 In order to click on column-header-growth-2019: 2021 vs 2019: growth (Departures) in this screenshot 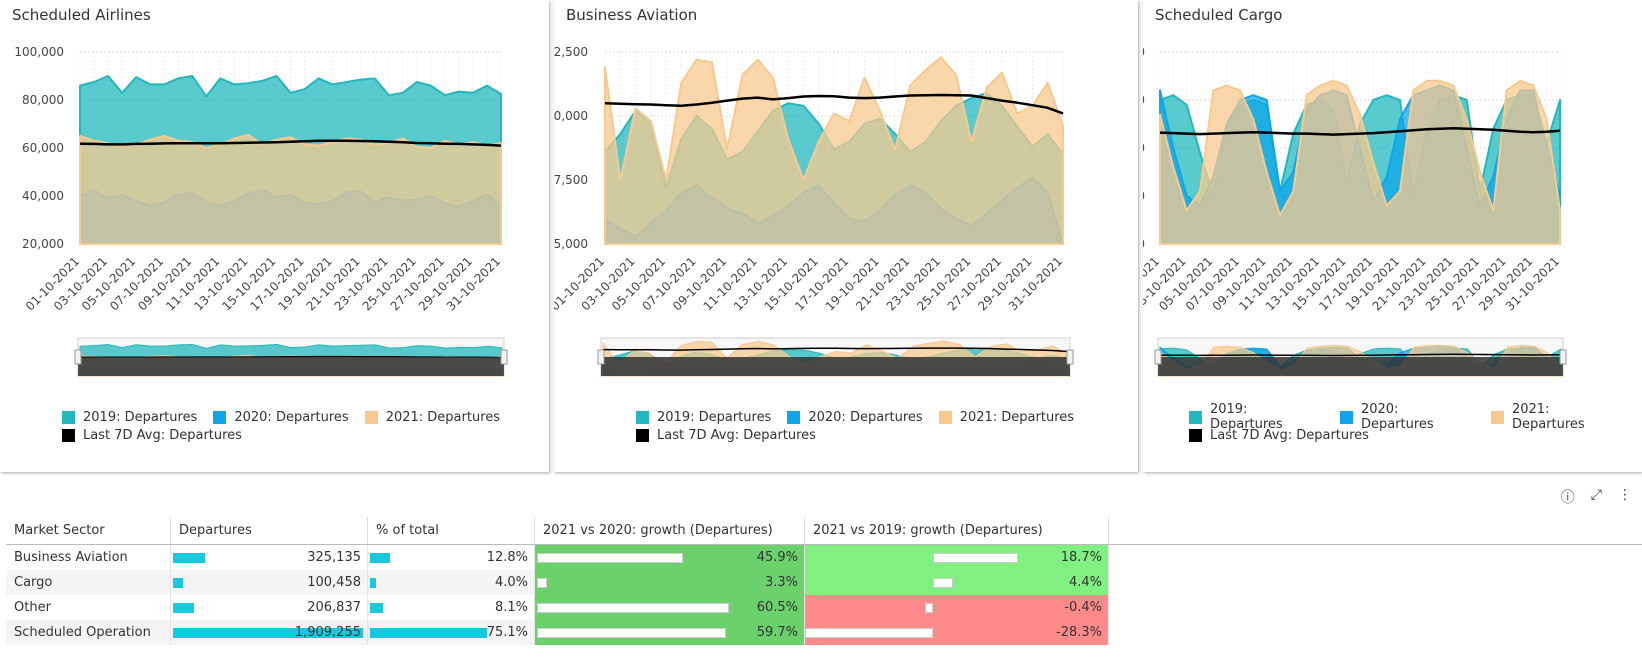, I will do `click(957, 530)`.